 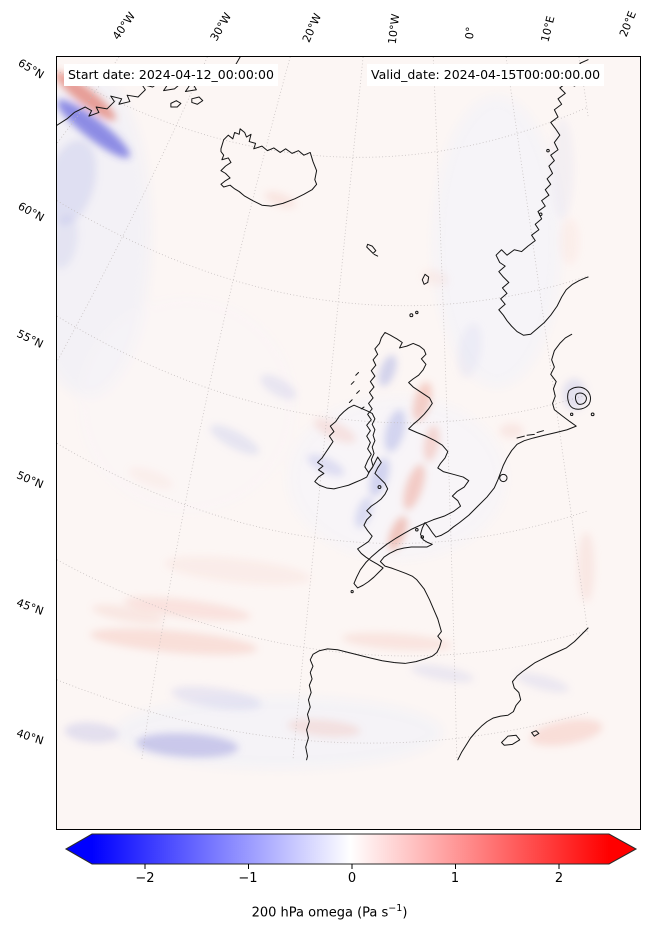 What do you see at coordinates (394, 29) in the screenshot?
I see `lon-label-10w: 10°W` at bounding box center [394, 29].